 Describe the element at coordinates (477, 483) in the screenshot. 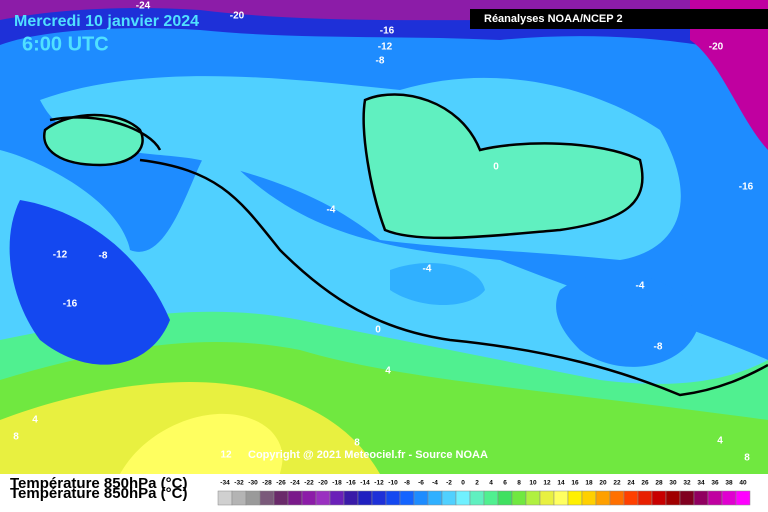

I see `colorbar-tick-label: 2` at that location.